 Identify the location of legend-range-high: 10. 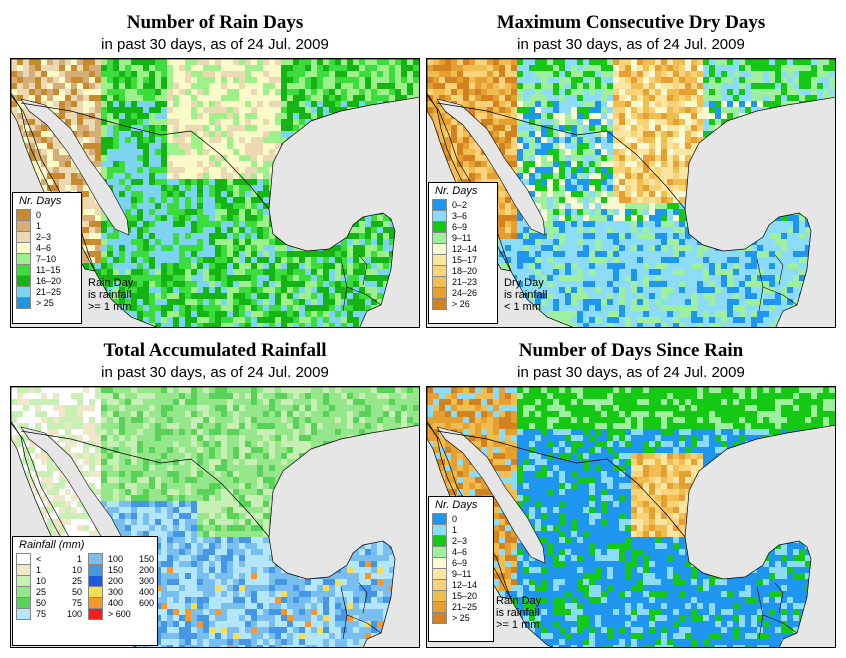
(76, 569).